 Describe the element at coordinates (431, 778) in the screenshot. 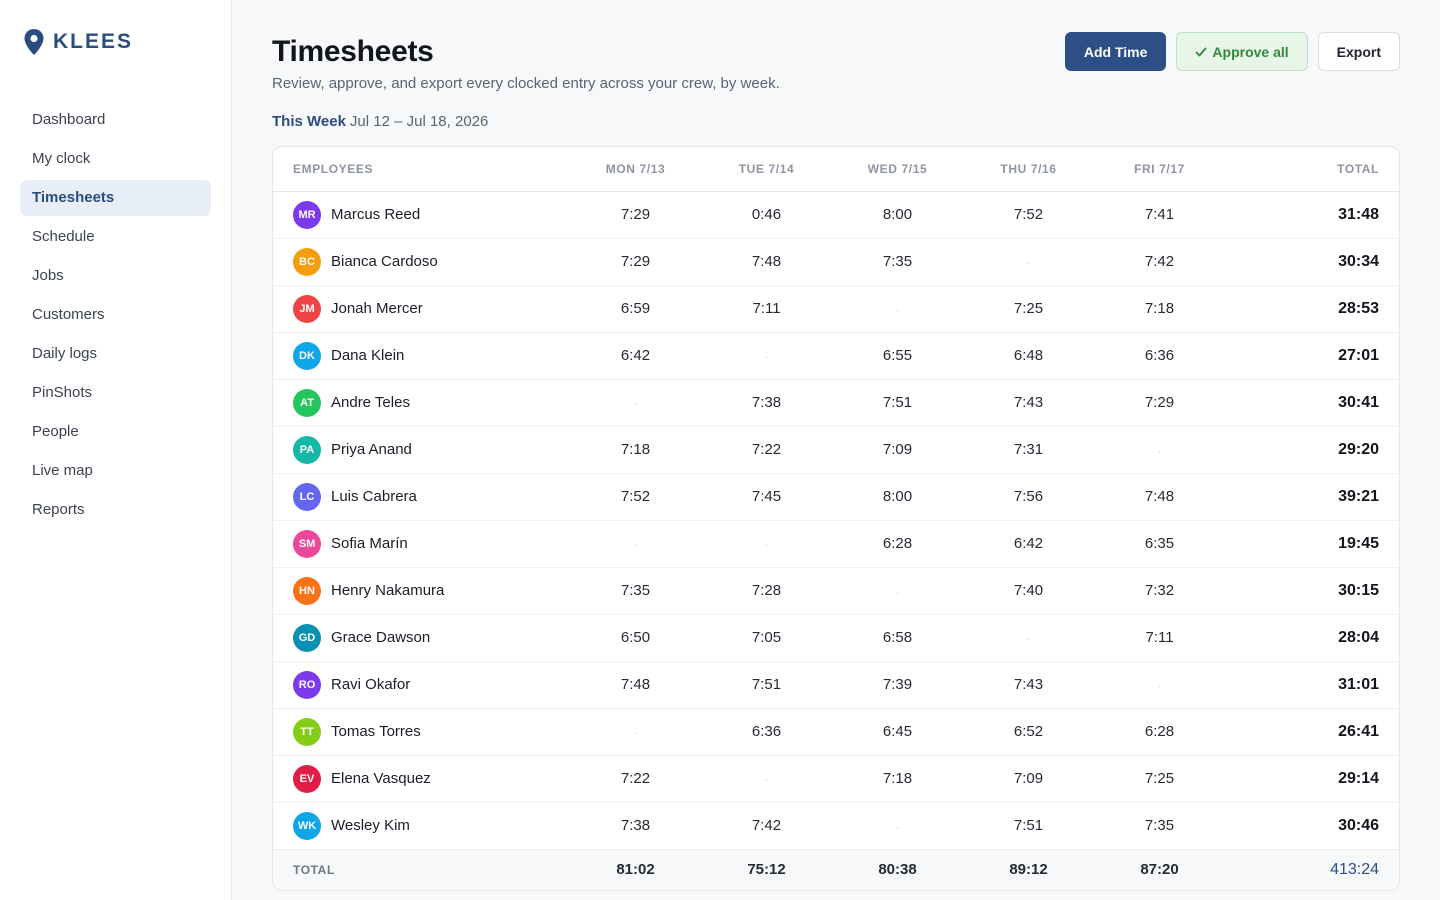

I see `employee: EV Elena Vasquez` at that location.